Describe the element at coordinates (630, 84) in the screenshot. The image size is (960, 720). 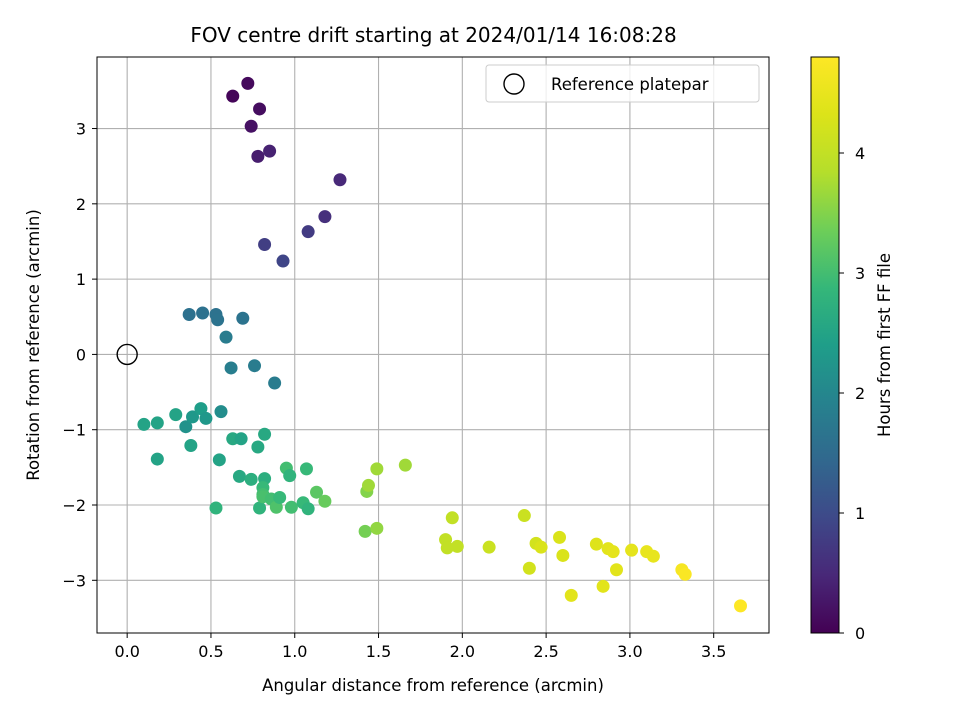
I see `legend-label-reference-platepar: Reference platepar` at that location.